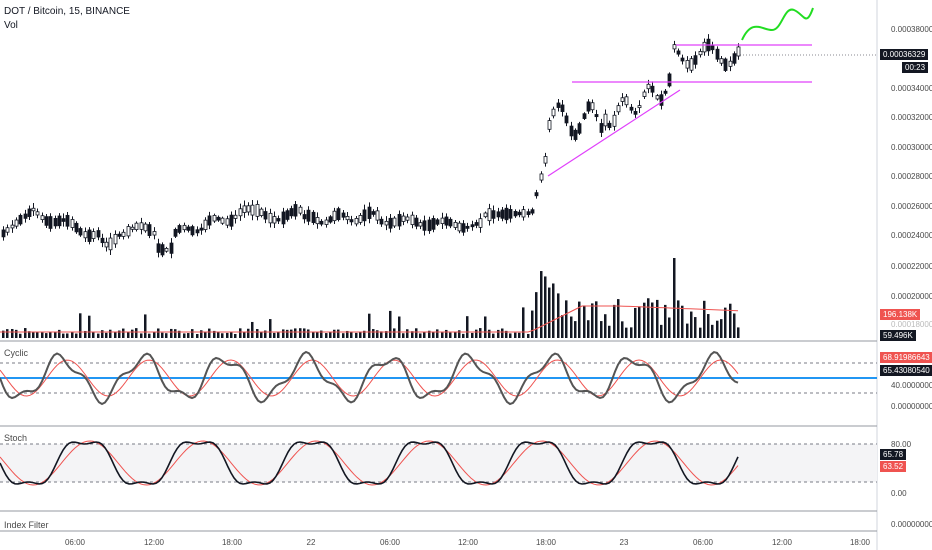 The width and height of the screenshot is (932, 550). Describe the element at coordinates (369, 378) in the screenshot. I see `cyclic-signal-line` at that location.